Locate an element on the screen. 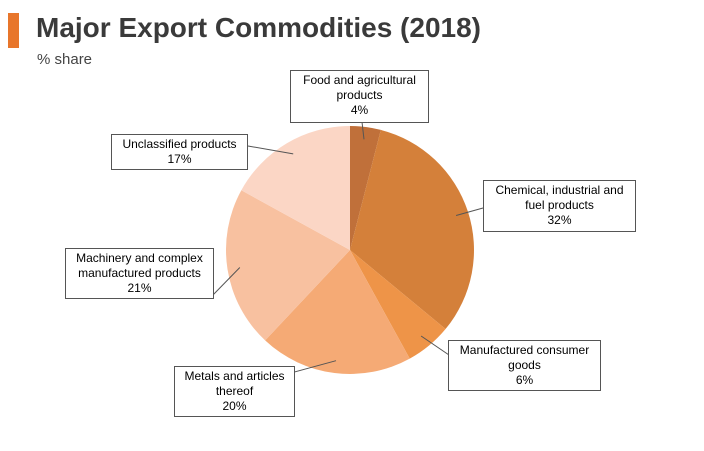 The image size is (704, 451). callout-label-line: manufactured products is located at coordinates (139, 273).